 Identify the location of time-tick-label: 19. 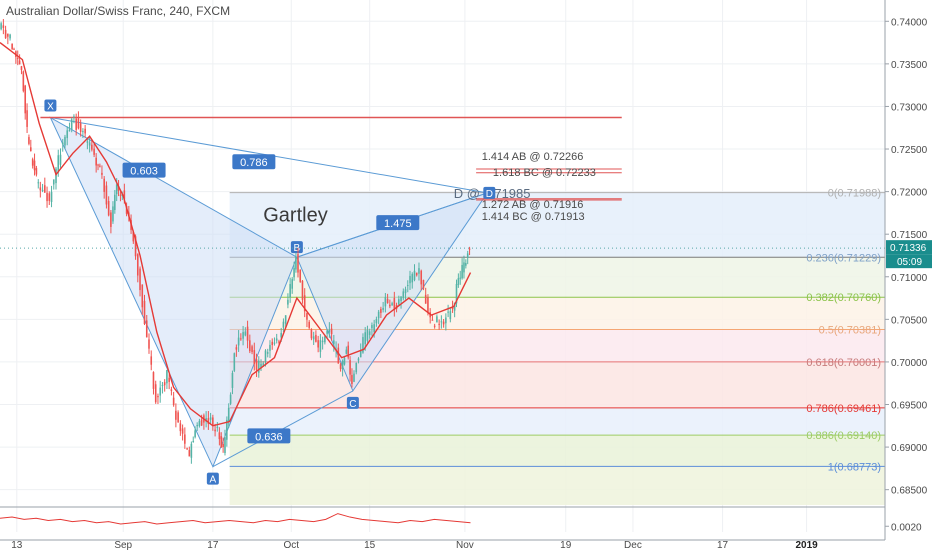
(566, 545).